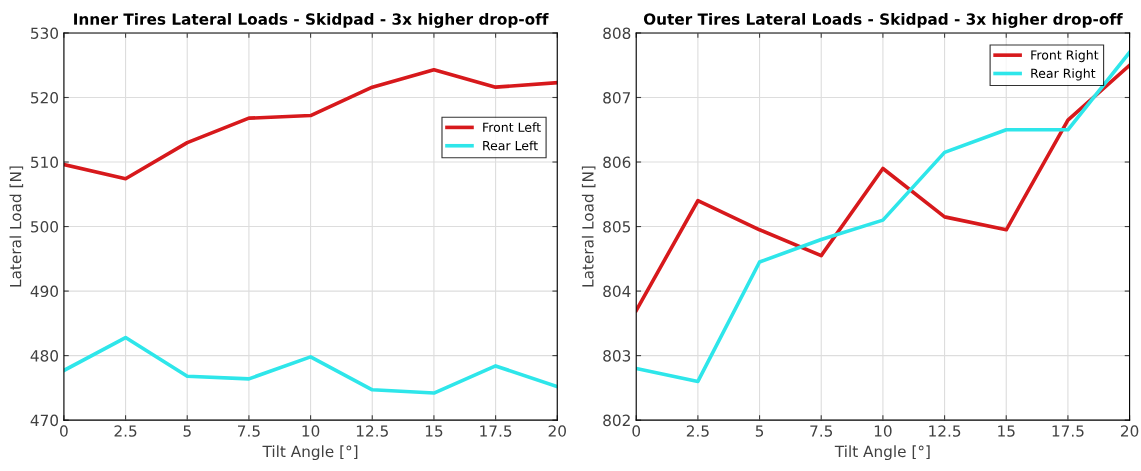 The image size is (1141, 471). I want to click on legend-label: Front Right, so click(1065, 56).